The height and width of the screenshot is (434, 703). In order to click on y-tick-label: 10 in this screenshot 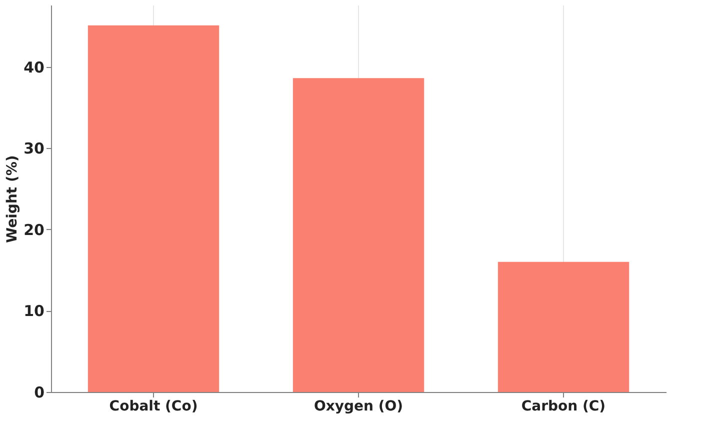, I will do `click(34, 311)`.